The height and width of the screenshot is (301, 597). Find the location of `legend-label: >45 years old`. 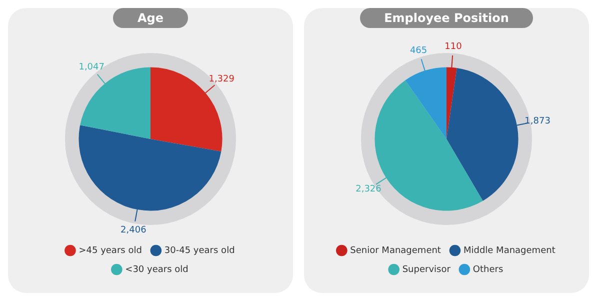

legend-label: >45 years old is located at coordinates (110, 251).